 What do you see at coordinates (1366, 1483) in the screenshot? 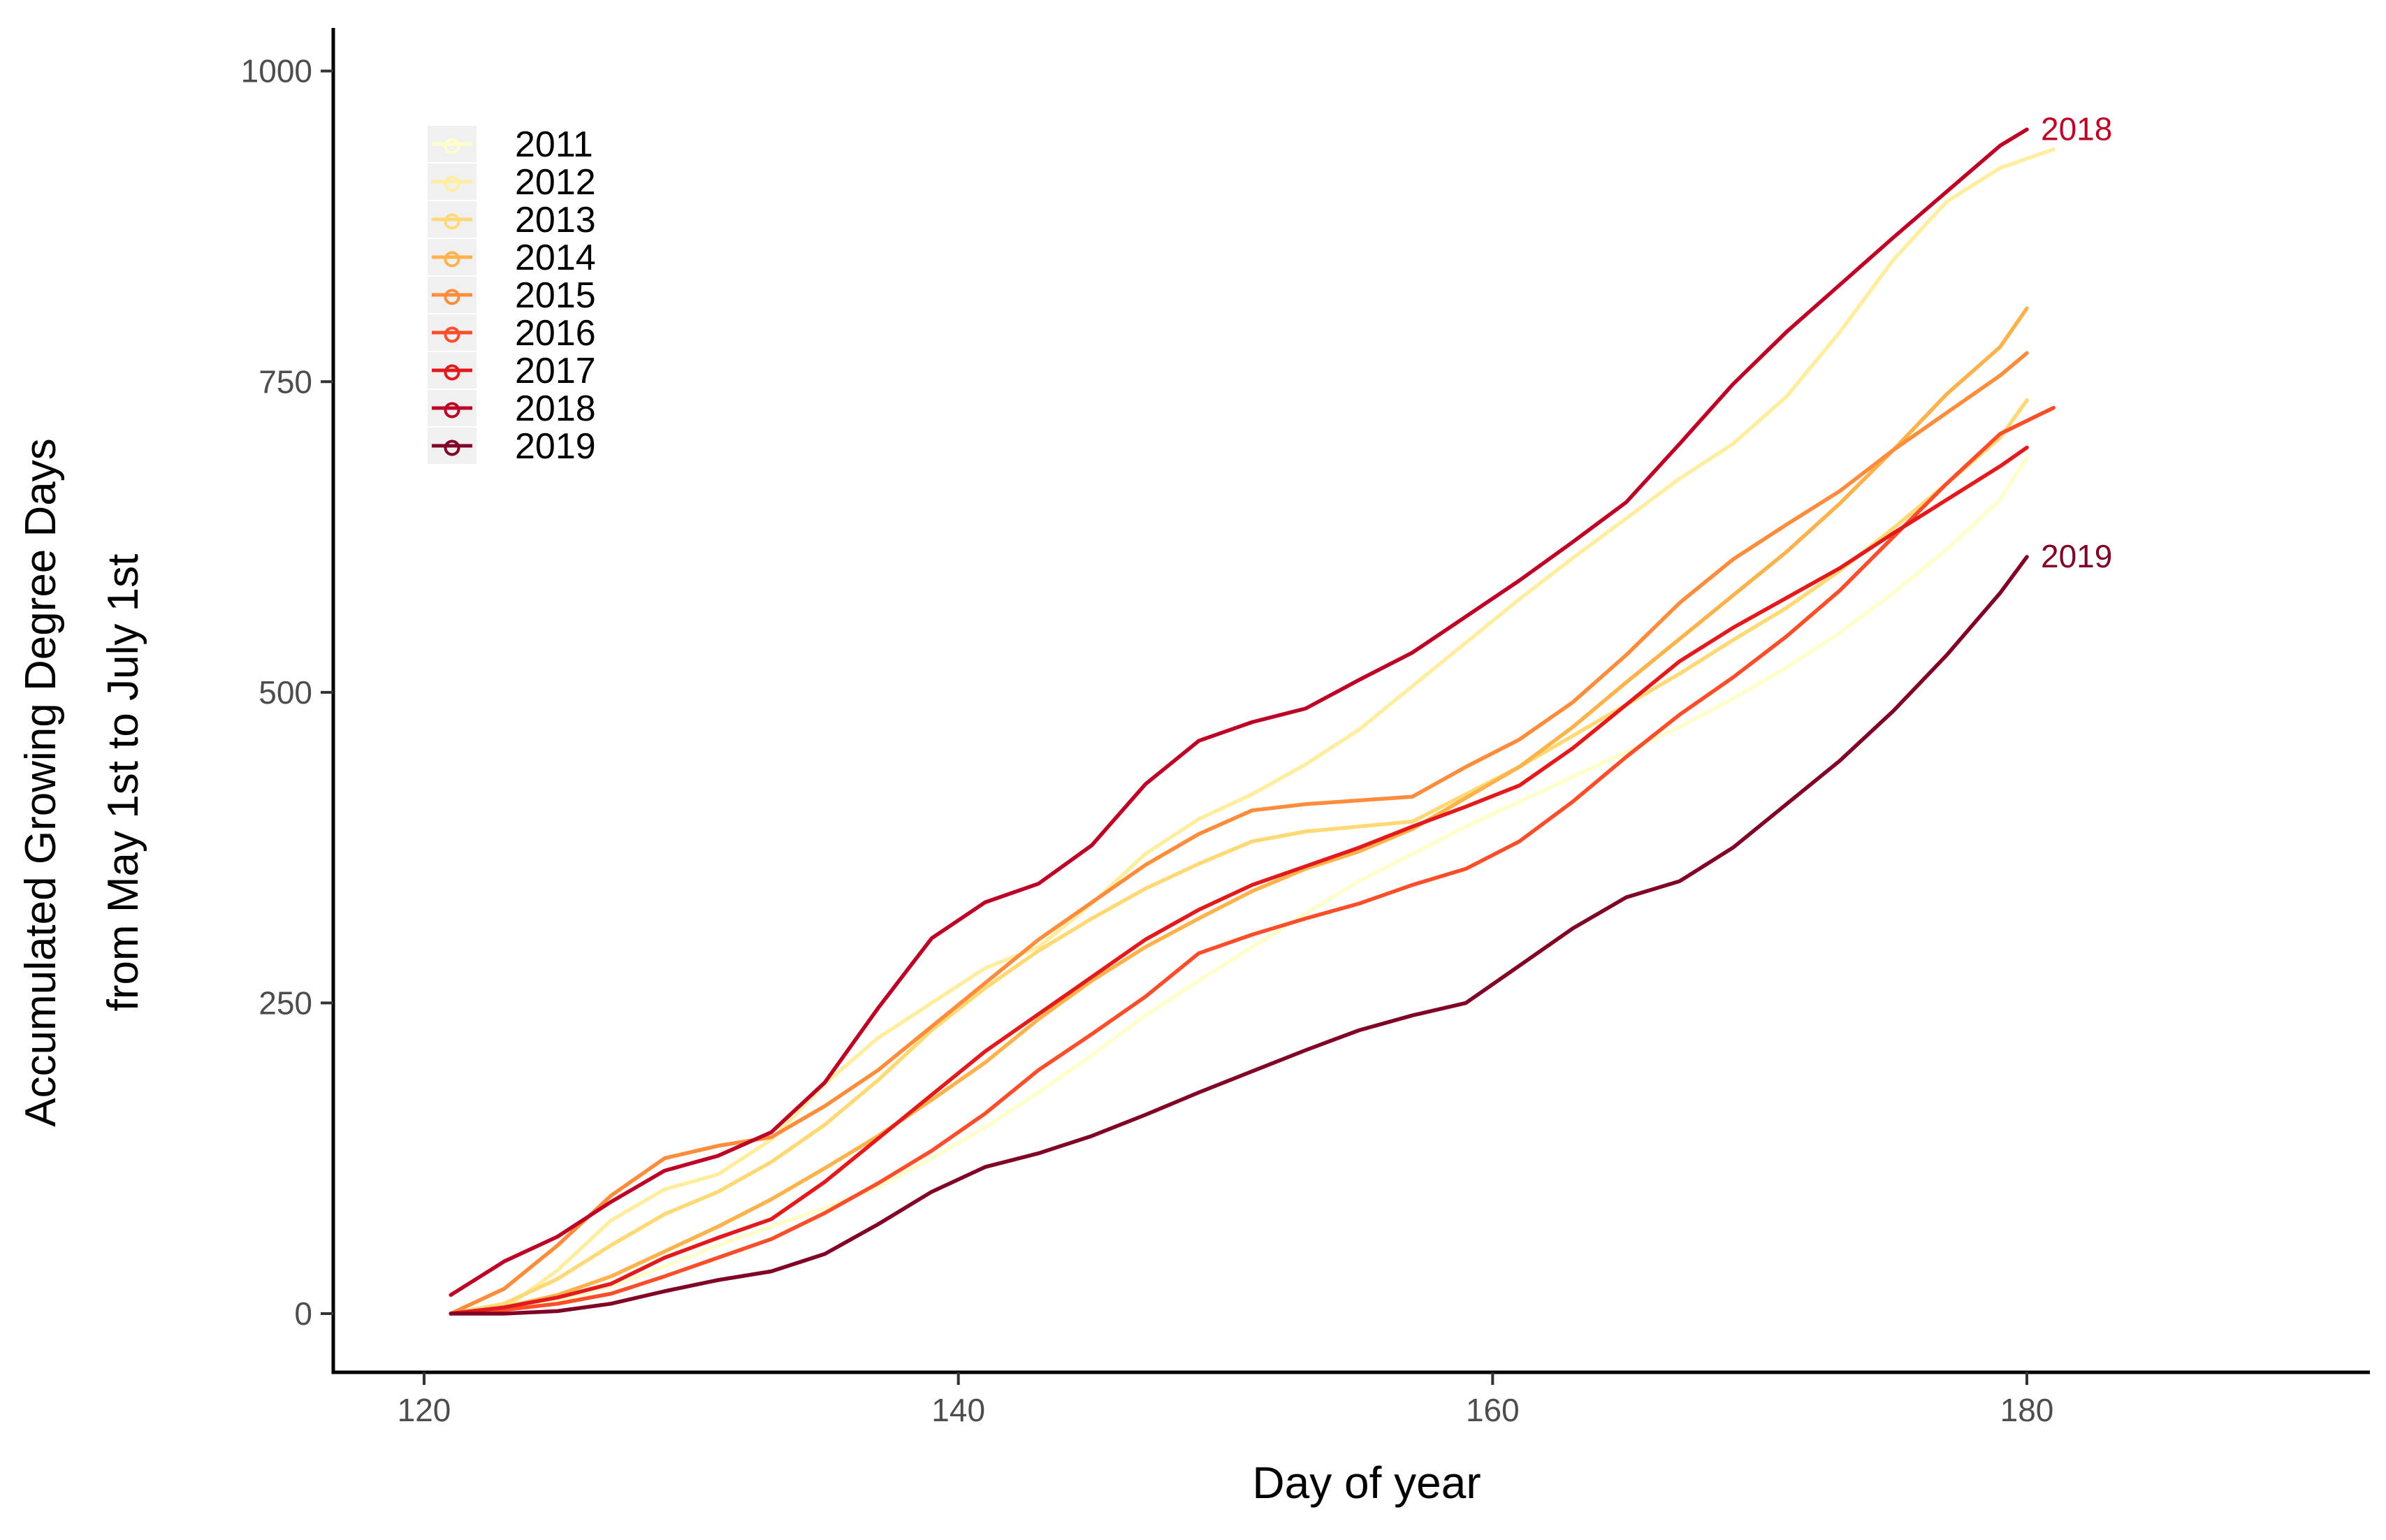
I see `x-axis-title: Day of year` at bounding box center [1366, 1483].